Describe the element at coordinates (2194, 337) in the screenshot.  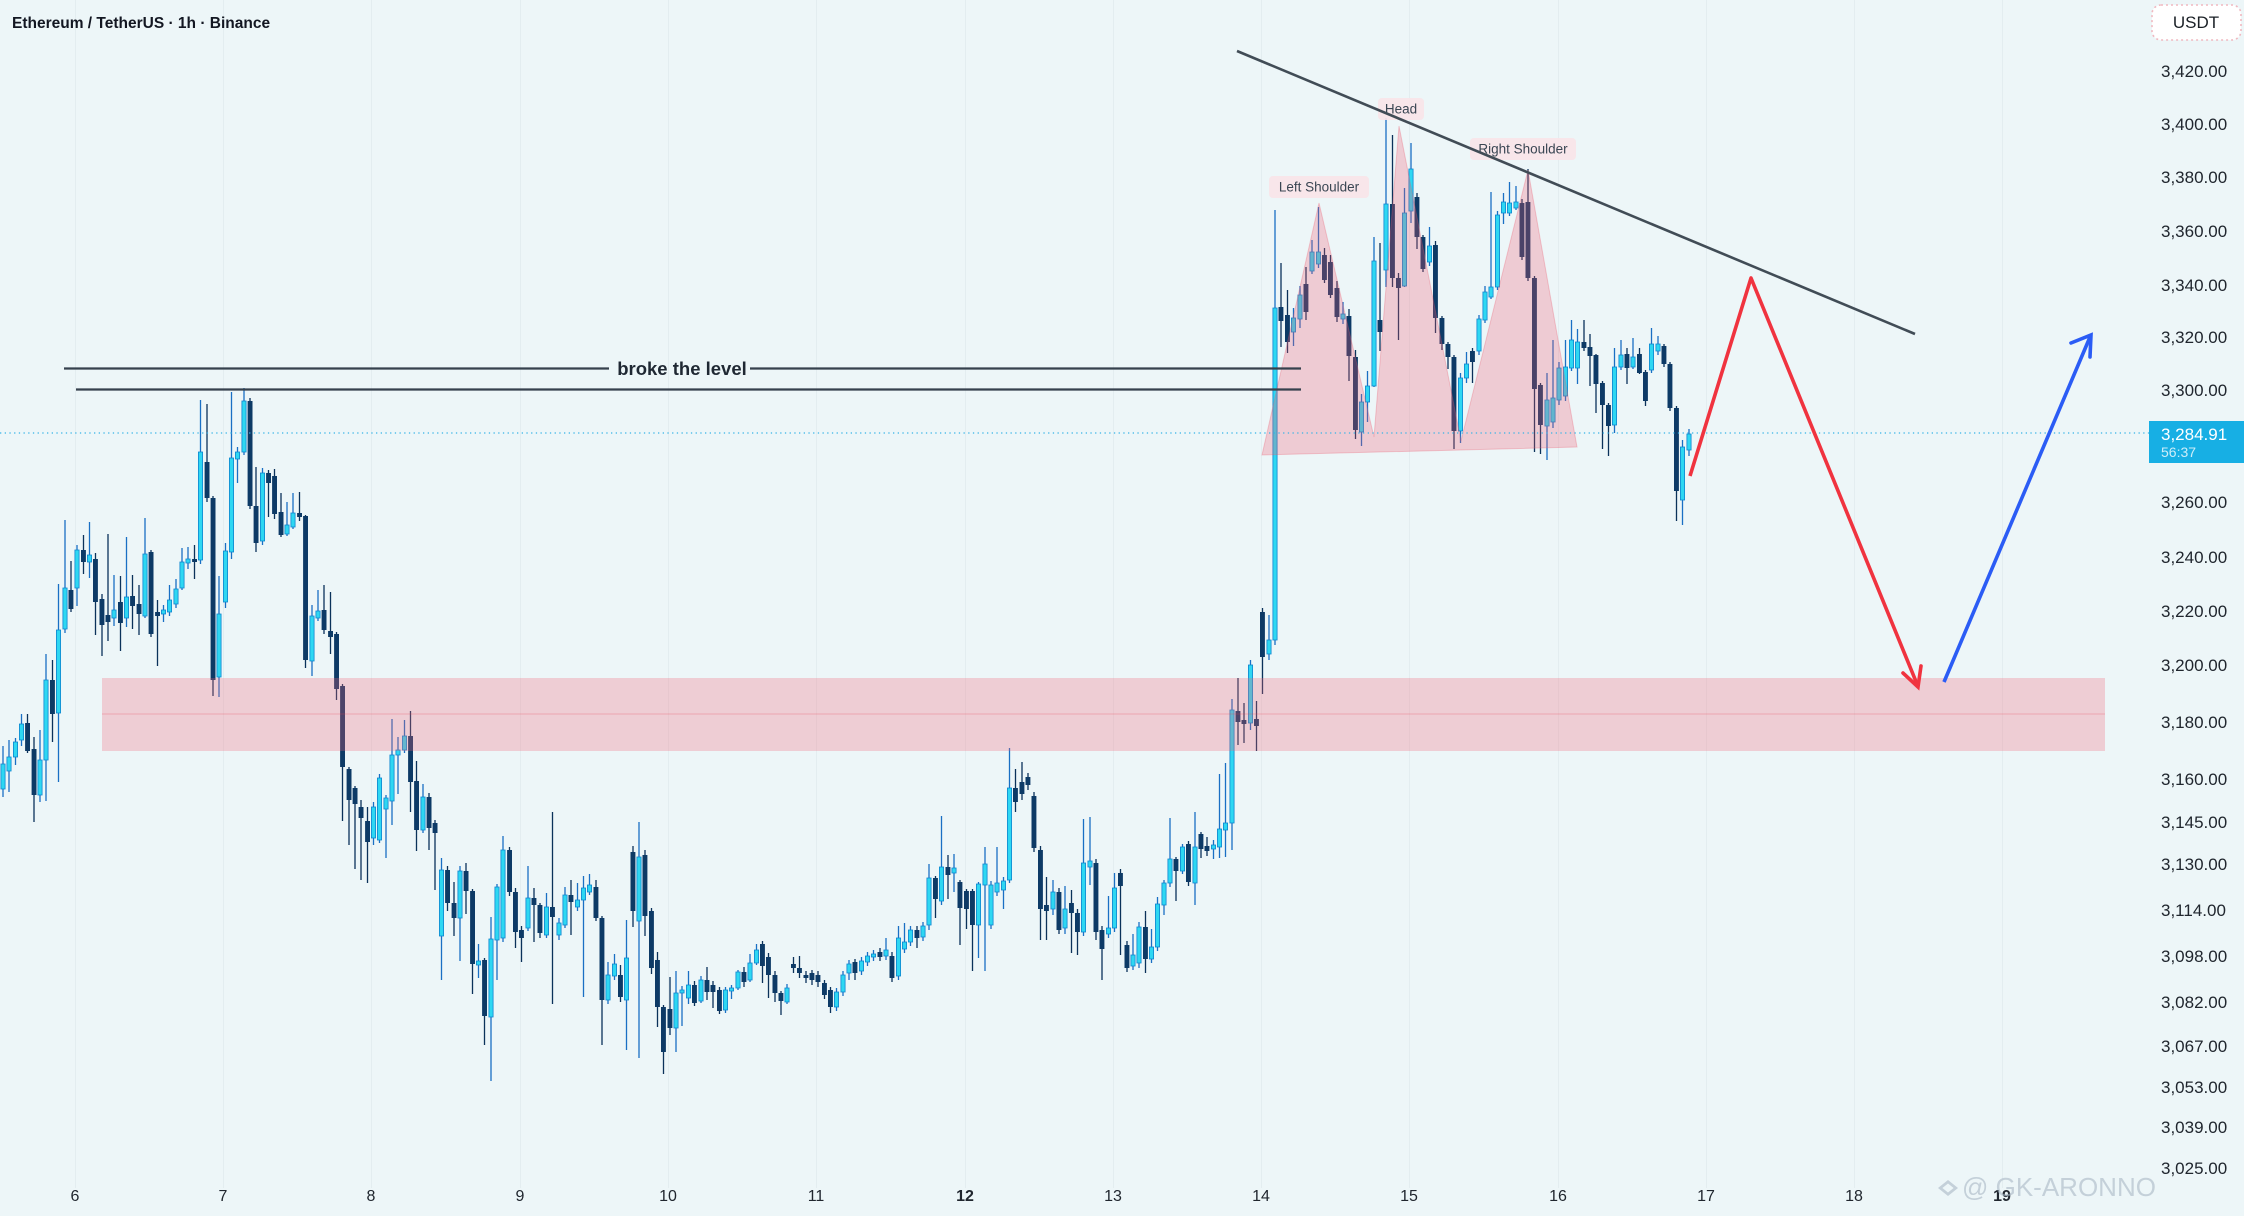
I see `svg-text: 3,320.00` at that location.